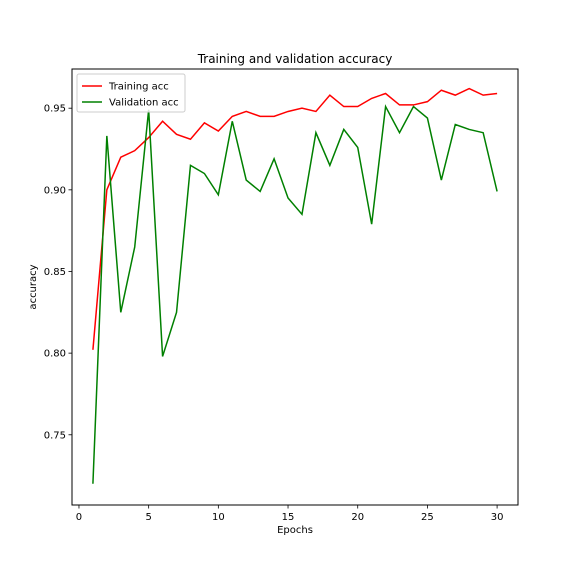 The height and width of the screenshot is (576, 576). Describe the element at coordinates (33, 286) in the screenshot. I see `y-axis-label: accuracy` at that location.